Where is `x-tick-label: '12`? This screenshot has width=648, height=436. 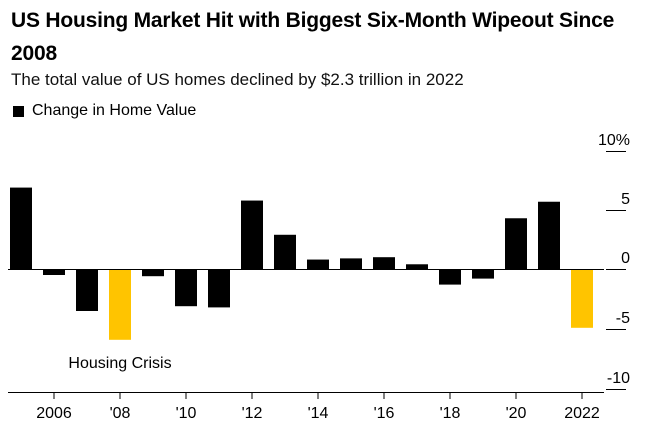 x-tick-label: '12 is located at coordinates (252, 413).